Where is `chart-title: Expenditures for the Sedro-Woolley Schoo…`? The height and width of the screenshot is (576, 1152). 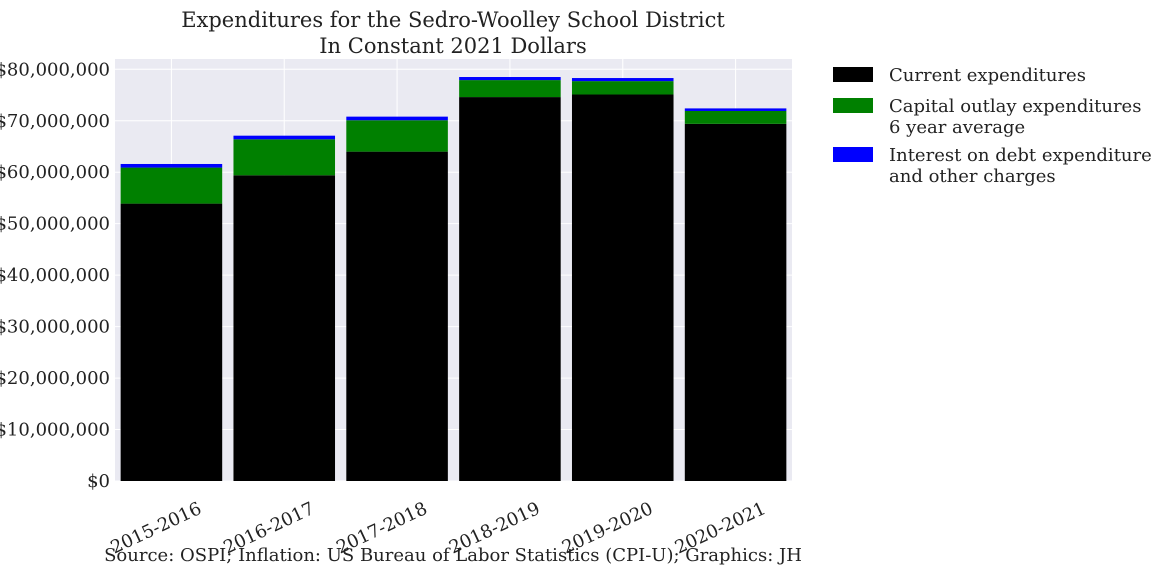 chart-title: Expenditures for the Sedro-Woolley Schoo… is located at coordinates (453, 20).